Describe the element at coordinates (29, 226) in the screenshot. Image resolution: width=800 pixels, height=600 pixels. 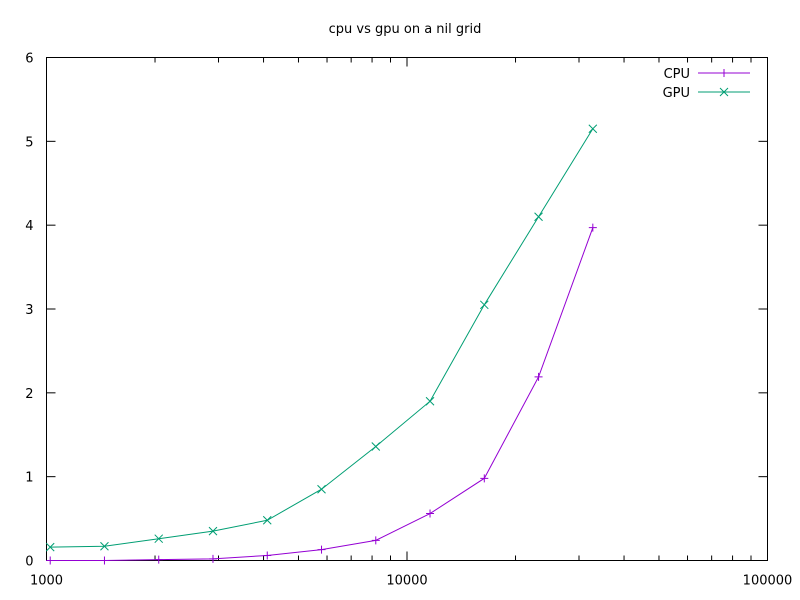
I see `y-tick-label: 4` at that location.